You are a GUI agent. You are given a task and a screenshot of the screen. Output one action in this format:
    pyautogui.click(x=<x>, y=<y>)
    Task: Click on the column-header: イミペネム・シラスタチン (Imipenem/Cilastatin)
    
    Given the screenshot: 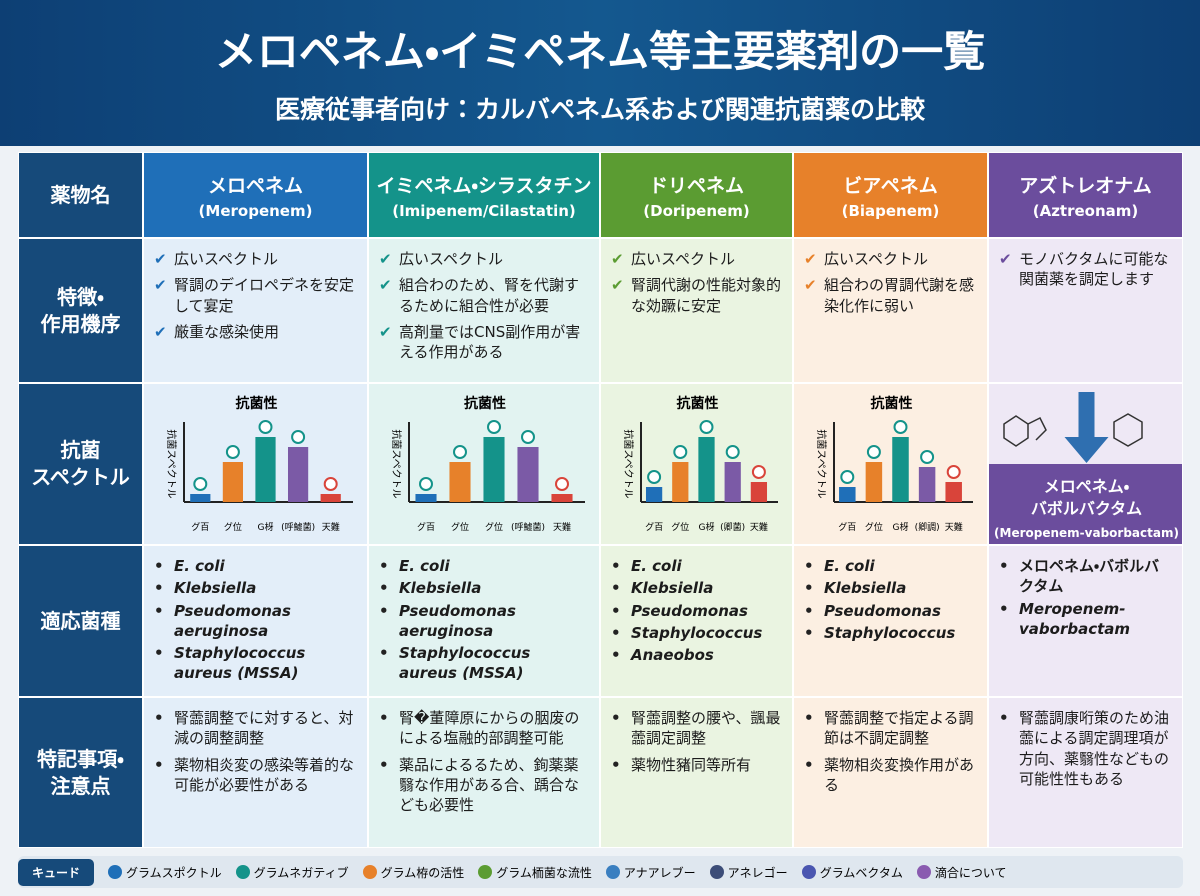 What is the action you would take?
    pyautogui.click(x=484, y=195)
    